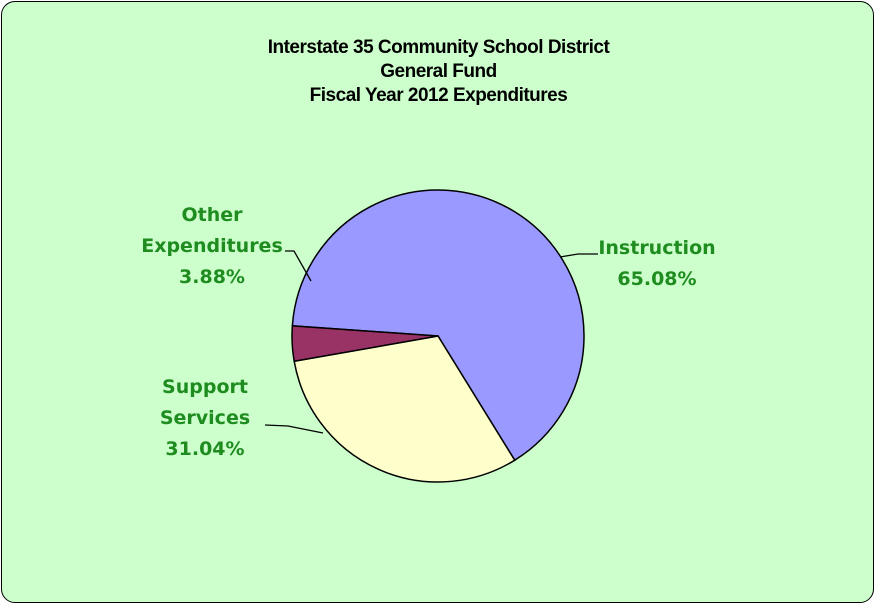 Image resolution: width=877 pixels, height=606 pixels. Describe the element at coordinates (205, 449) in the screenshot. I see `slice-label-support-services-percent: 31.04%` at that location.